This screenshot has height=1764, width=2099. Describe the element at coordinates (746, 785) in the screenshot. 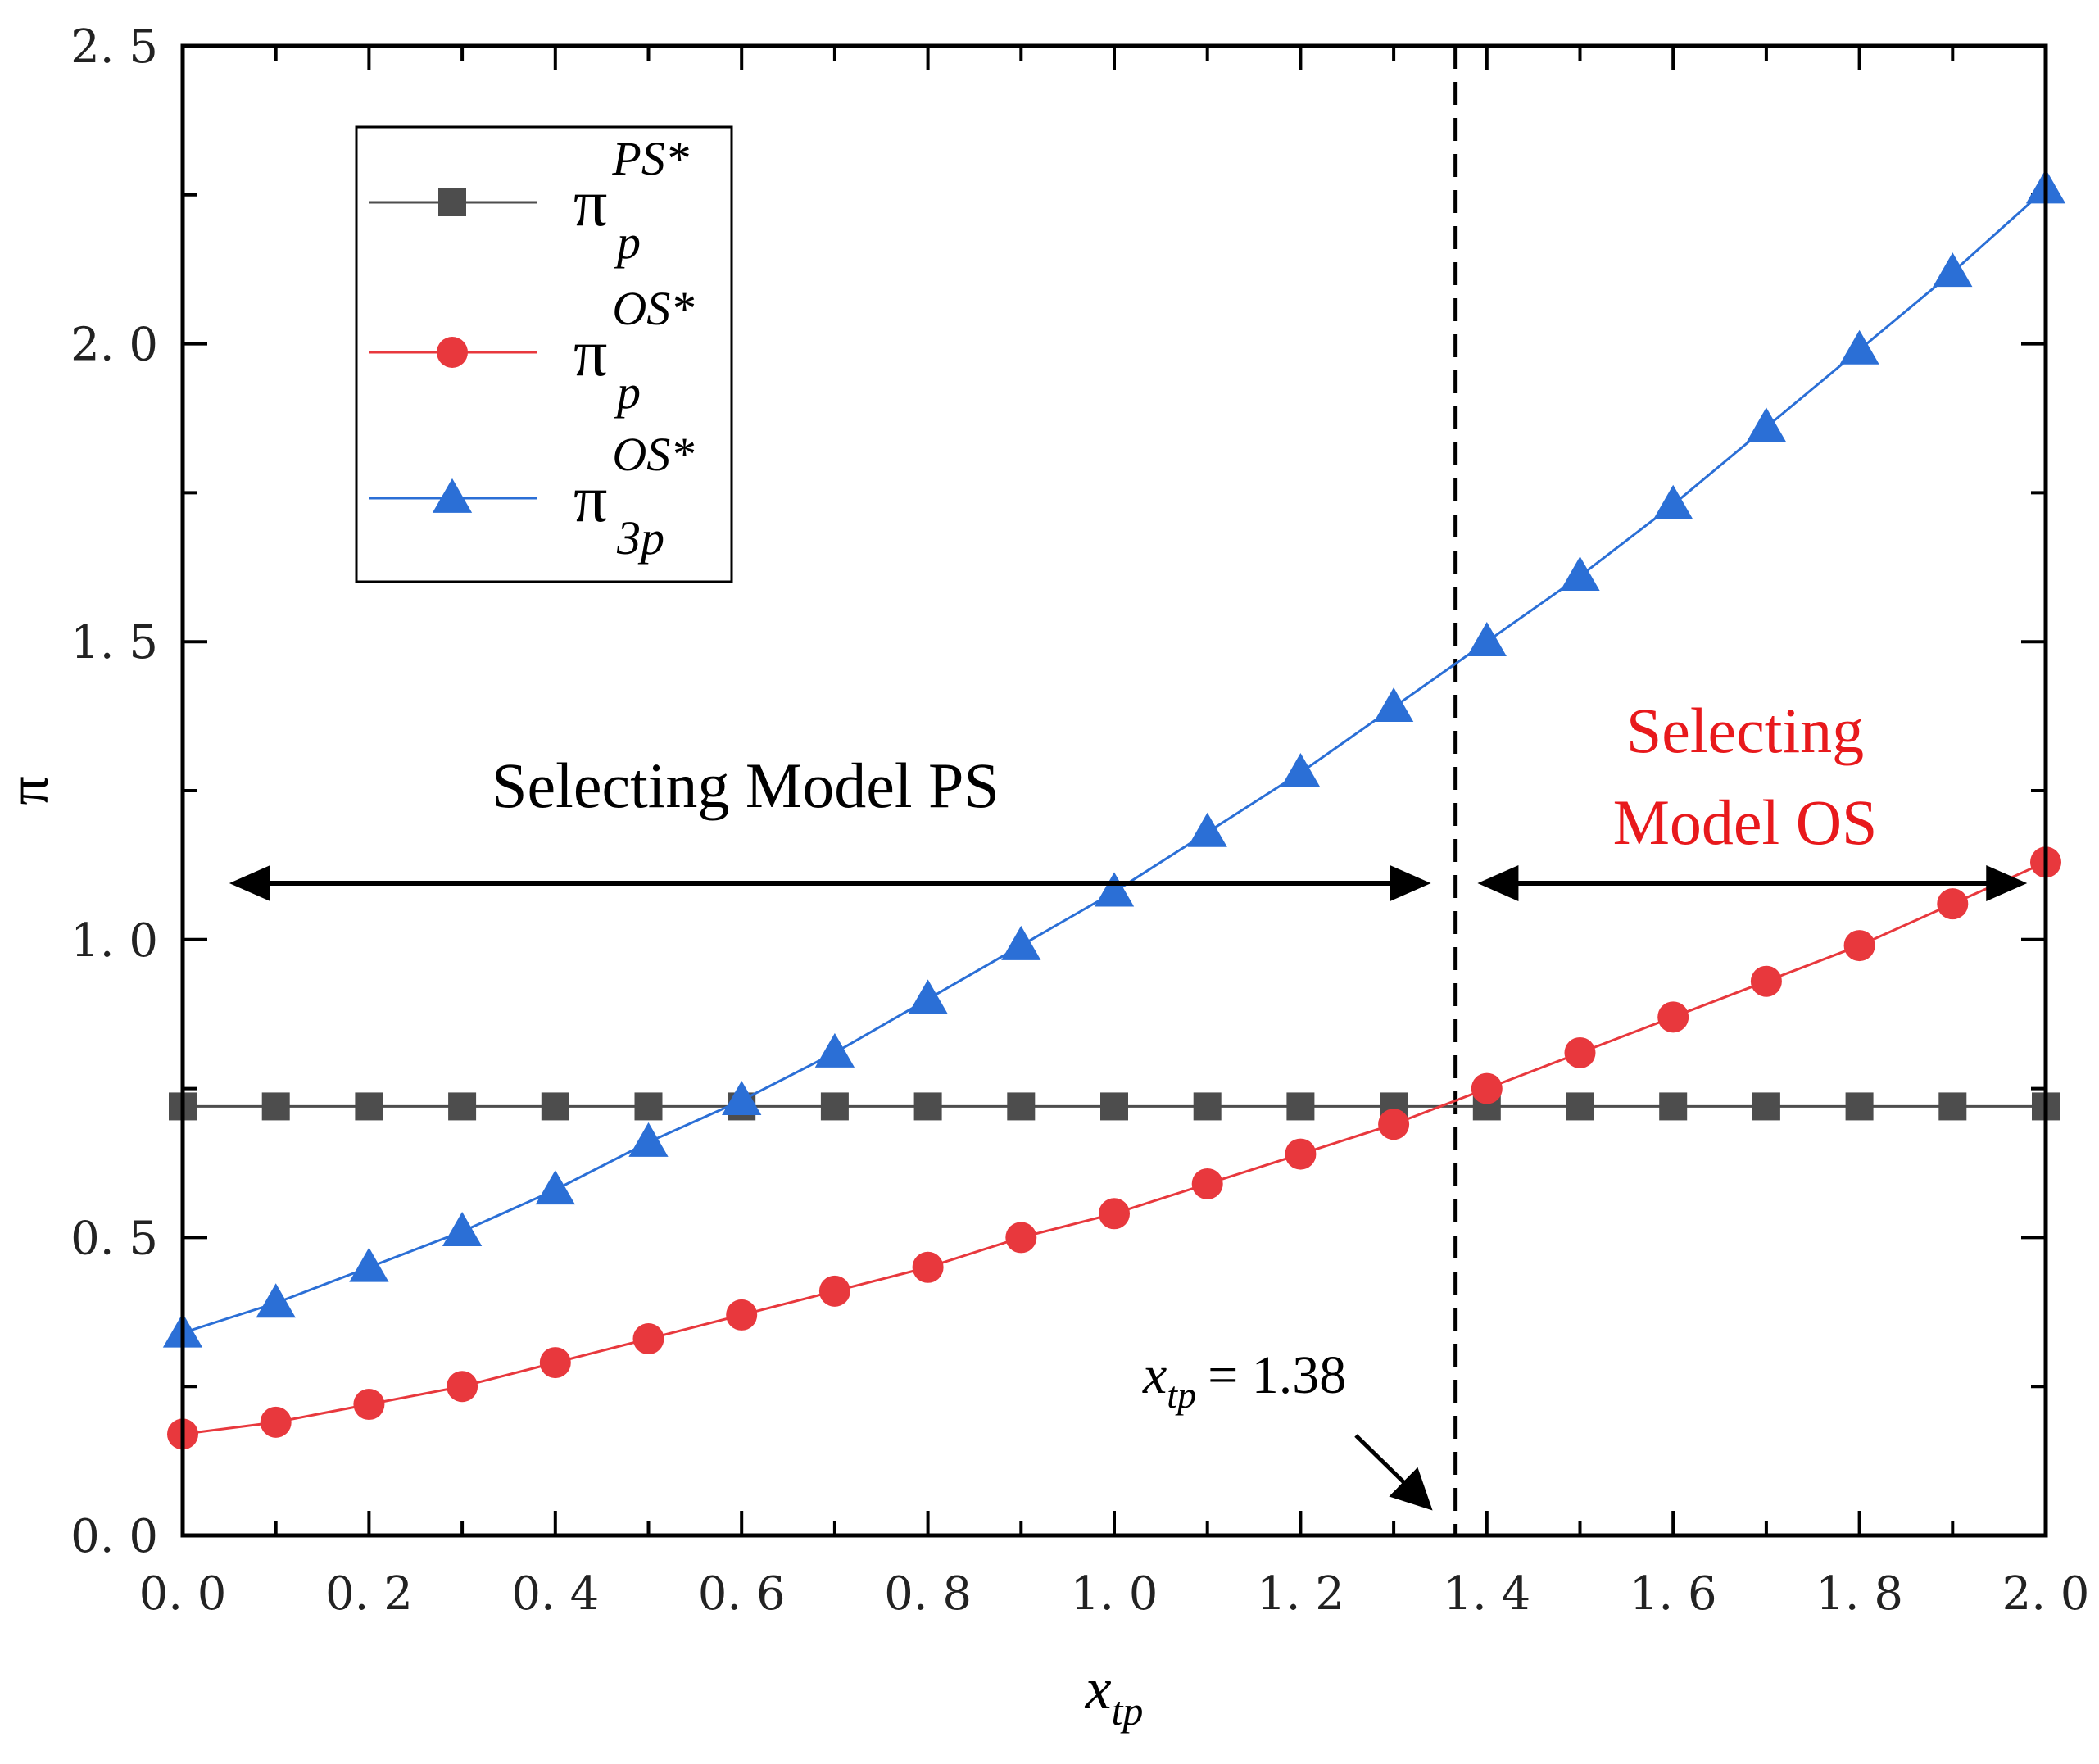

I see `annotation-selecting-model-ps: Selecting Model PS` at that location.